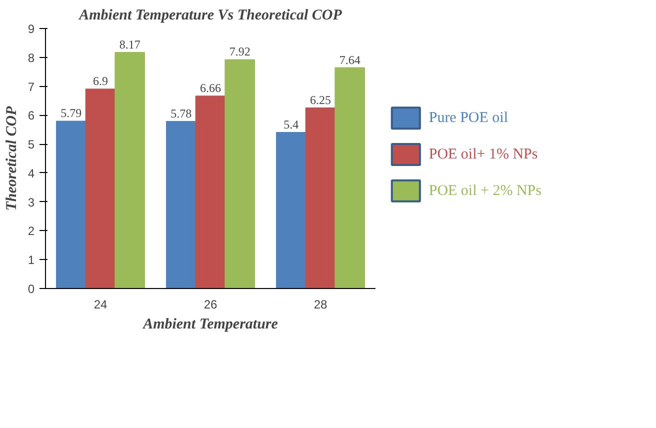 The width and height of the screenshot is (656, 428). What do you see at coordinates (71, 113) in the screenshot?
I see `data-label: 5.79` at bounding box center [71, 113].